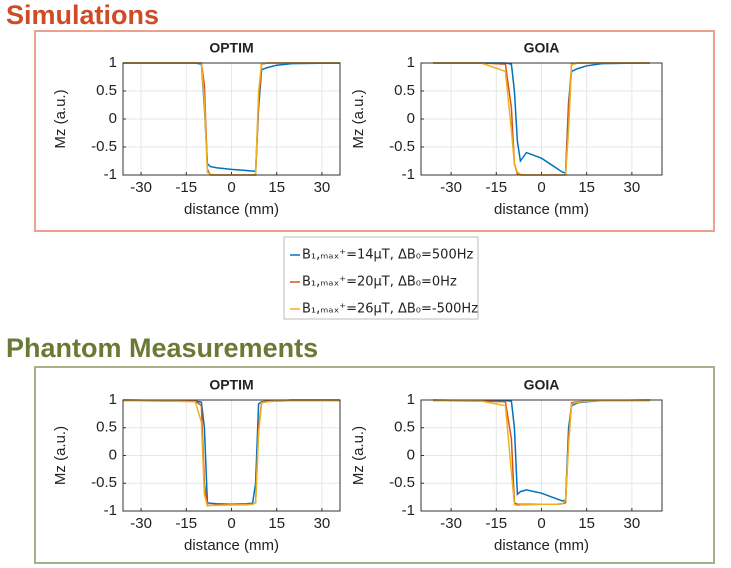  Describe the element at coordinates (387, 255) in the screenshot. I see `legend-label: B₁,ₘₐₓ⁺=14μT, ΔB₀=500Hz` at that location.